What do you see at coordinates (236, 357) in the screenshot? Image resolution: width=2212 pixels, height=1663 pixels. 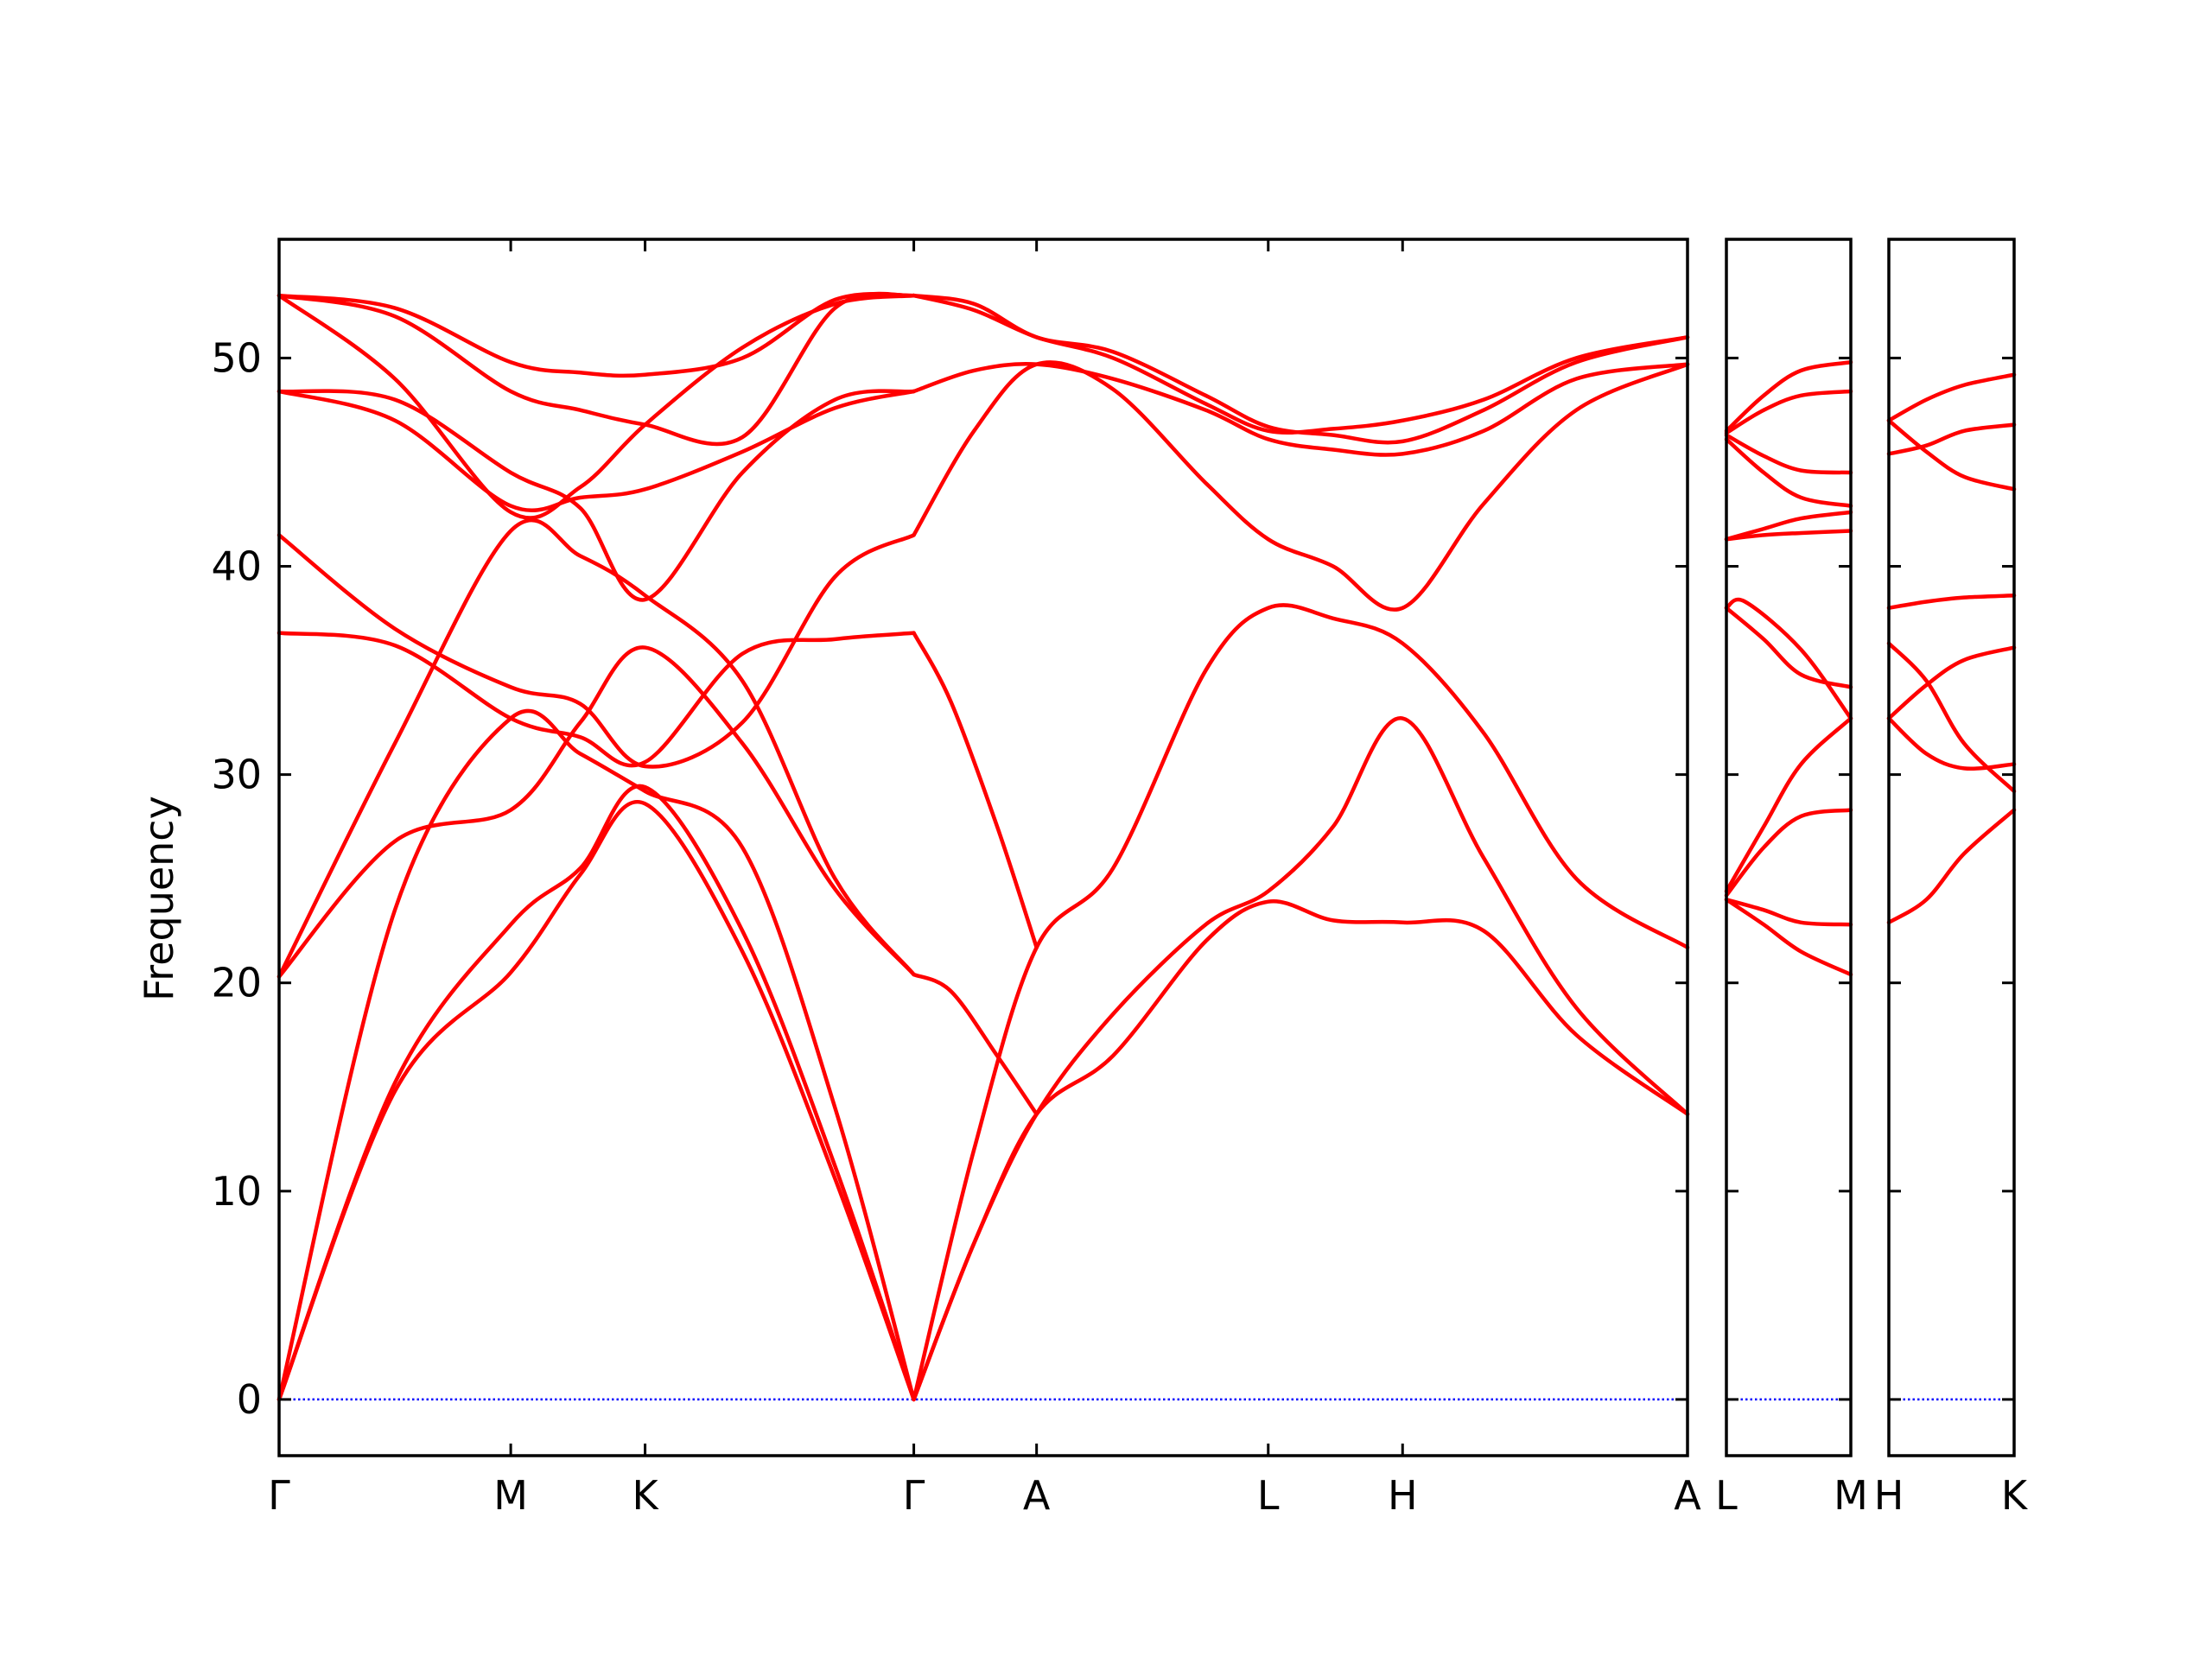 I see `y-tick-label: 50` at bounding box center [236, 357].